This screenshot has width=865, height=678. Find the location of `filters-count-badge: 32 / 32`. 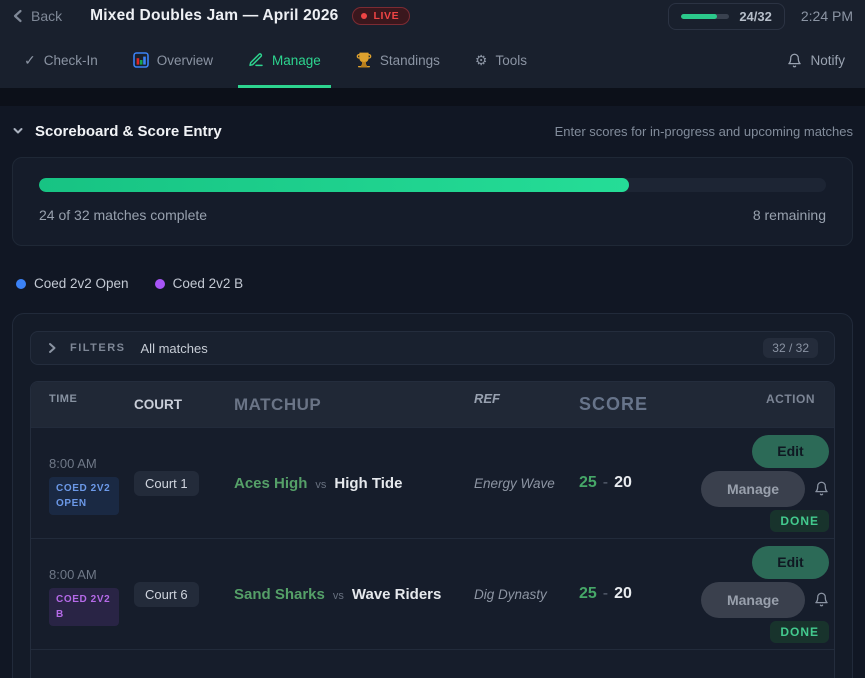

filters-count-badge: 32 / 32 is located at coordinates (790, 348).